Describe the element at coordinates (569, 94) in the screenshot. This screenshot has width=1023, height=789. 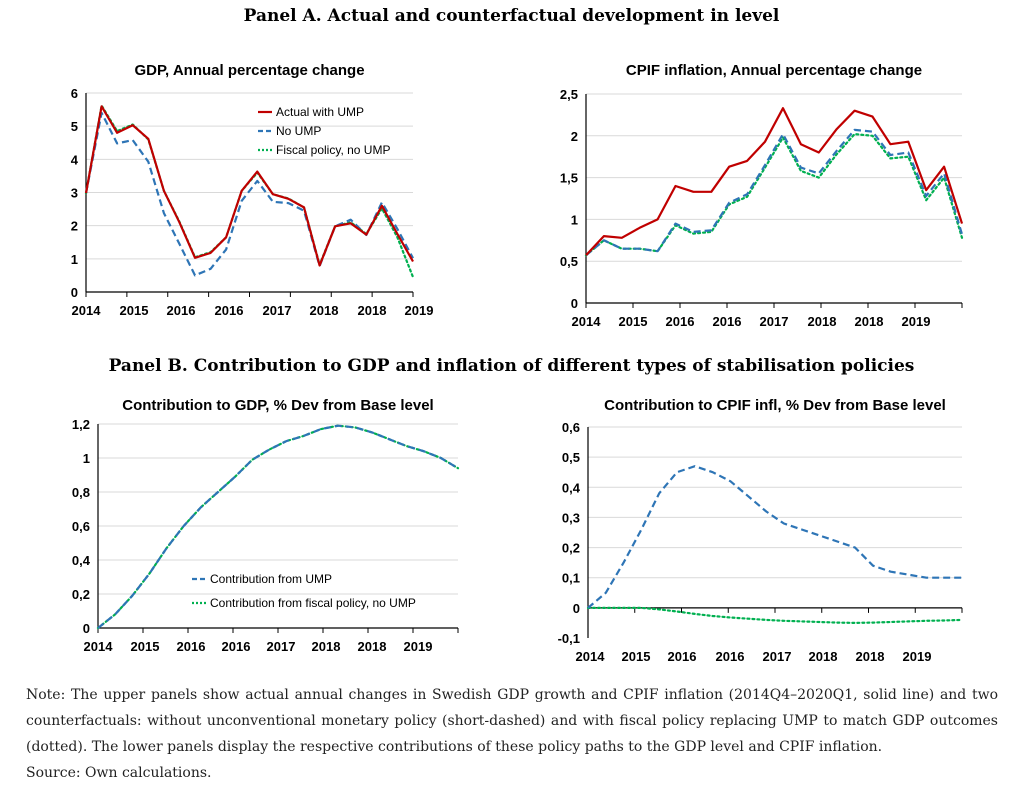
I see `y-tick-label: 2,5` at that location.